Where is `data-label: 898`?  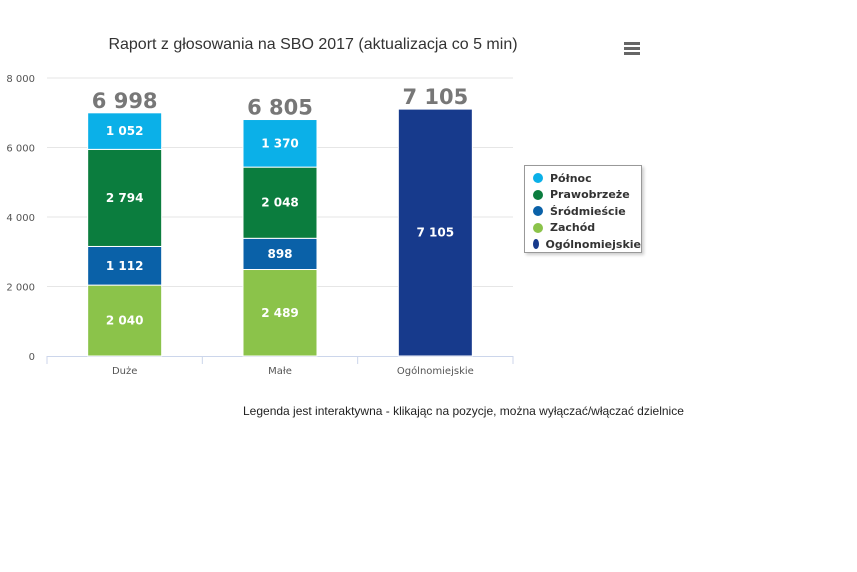
data-label: 898 is located at coordinates (279, 254).